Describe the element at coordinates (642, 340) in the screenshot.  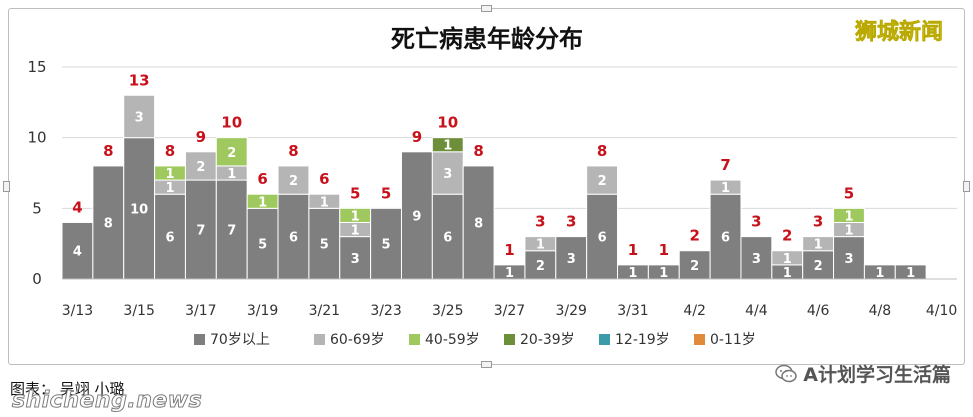
I see `legend-label: 12-19岁` at that location.